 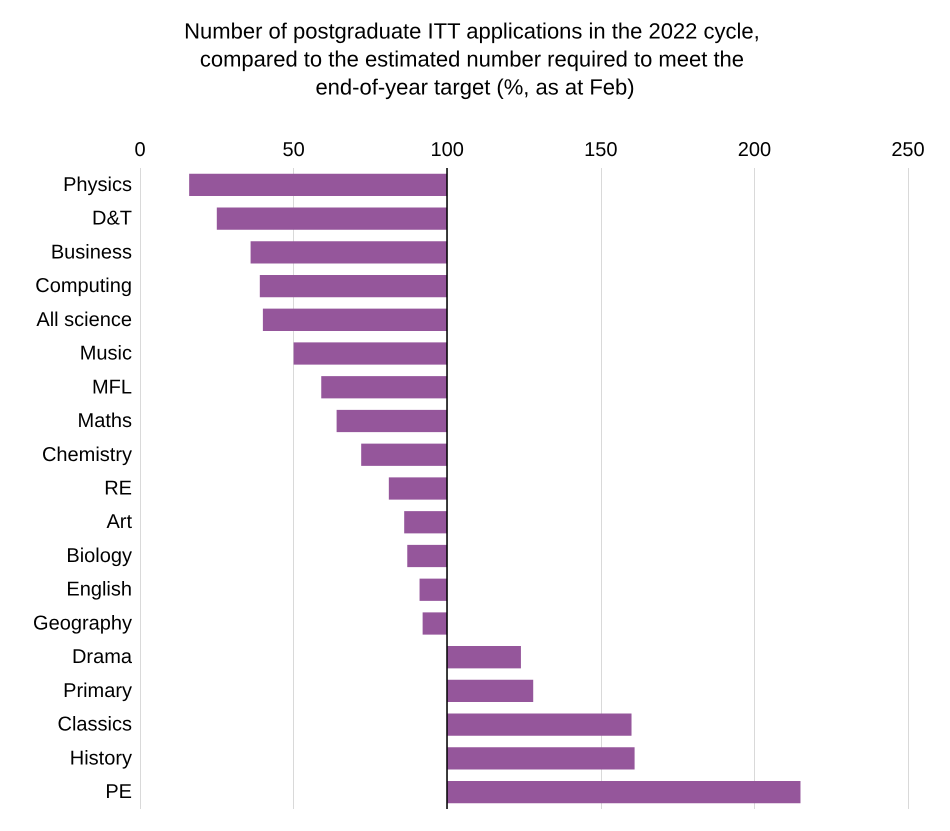 I want to click on y-tick-label: Music, so click(x=106, y=353).